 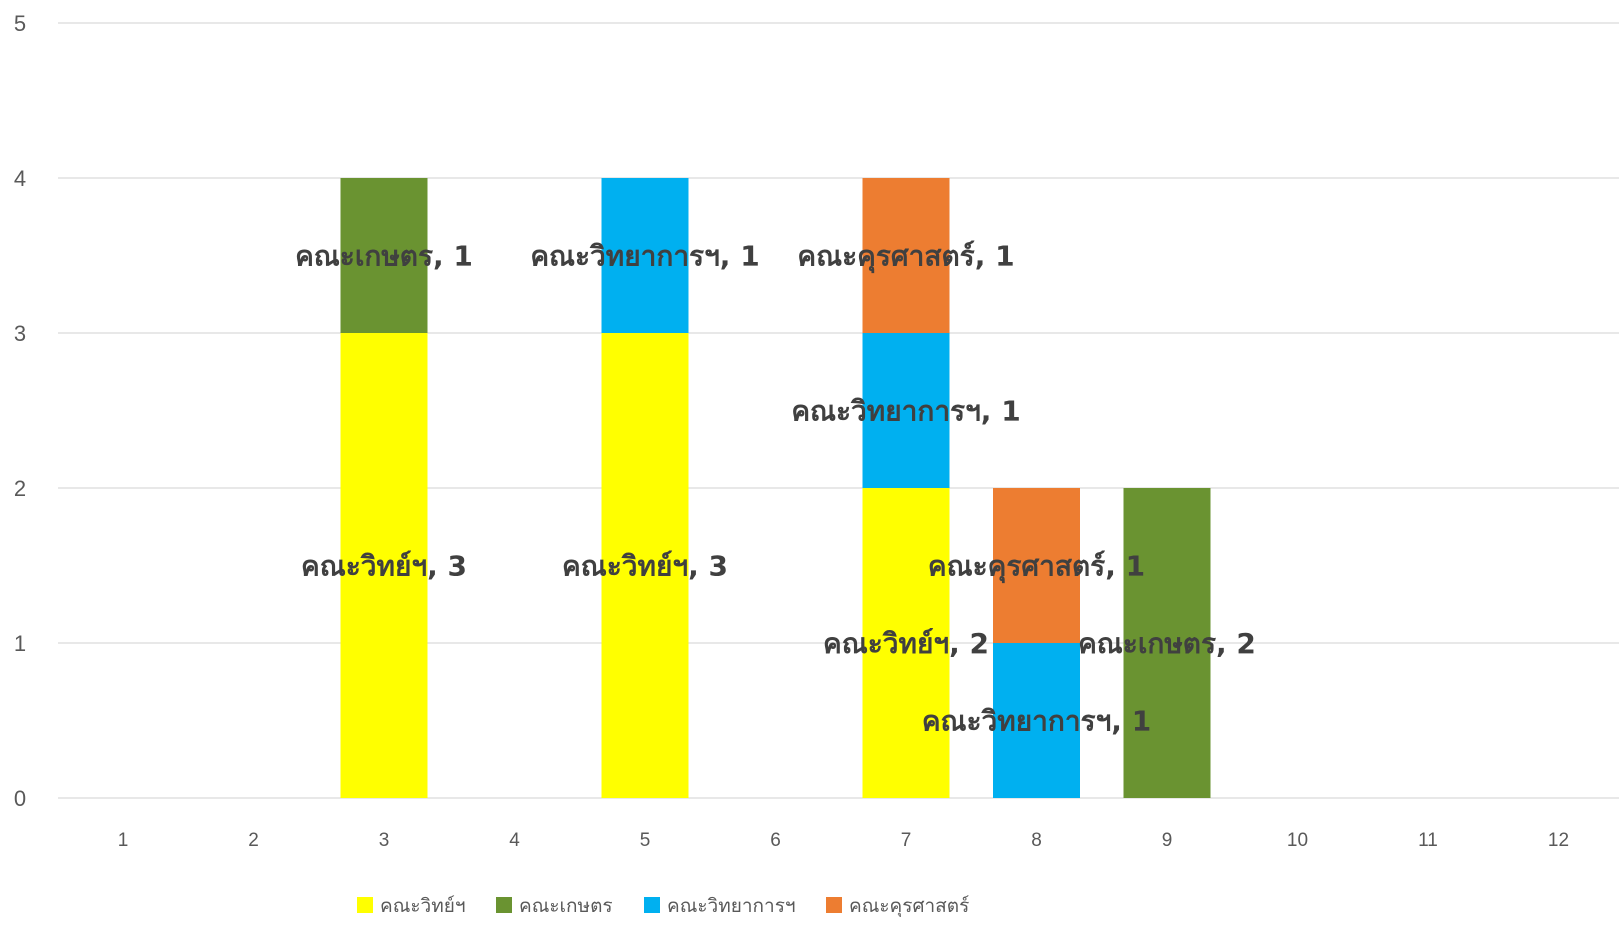 What do you see at coordinates (384, 840) in the screenshot?
I see `x-tick-label: 3` at bounding box center [384, 840].